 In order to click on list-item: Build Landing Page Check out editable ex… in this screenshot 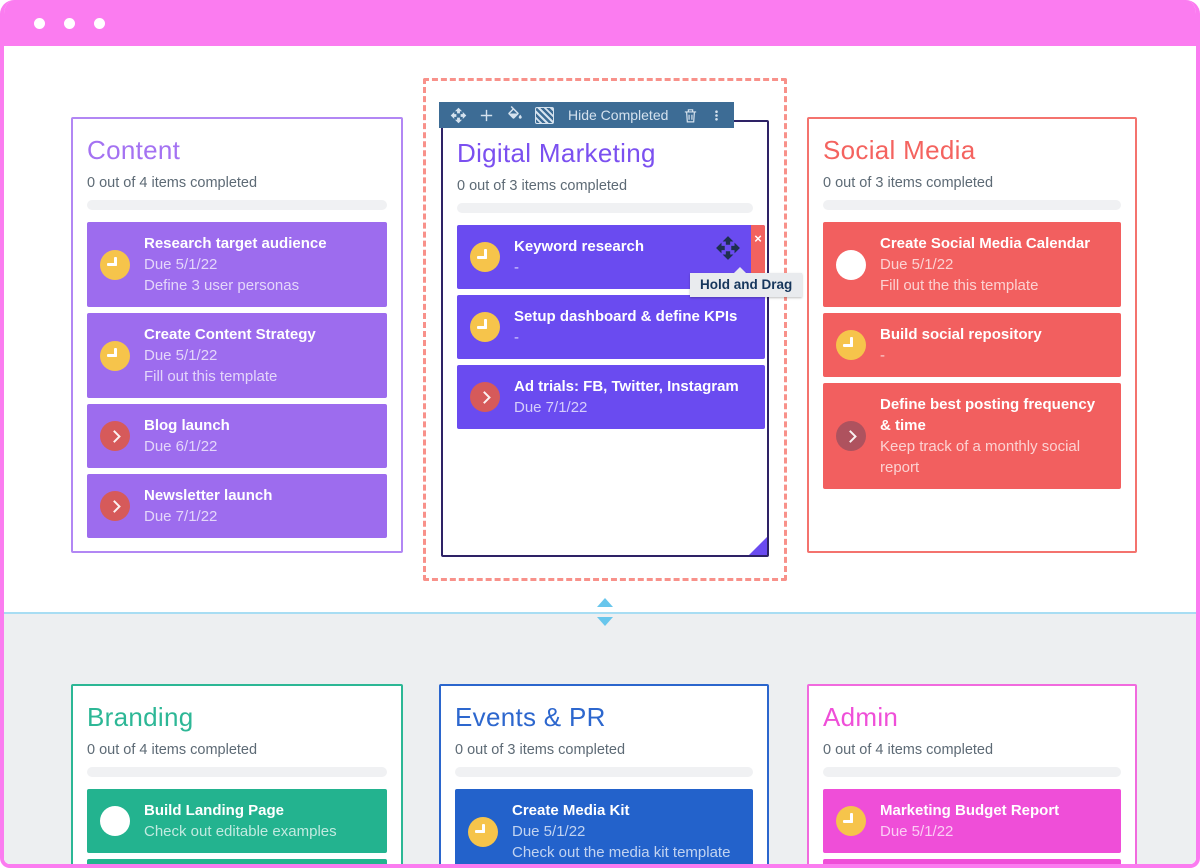, I will do `click(237, 821)`.